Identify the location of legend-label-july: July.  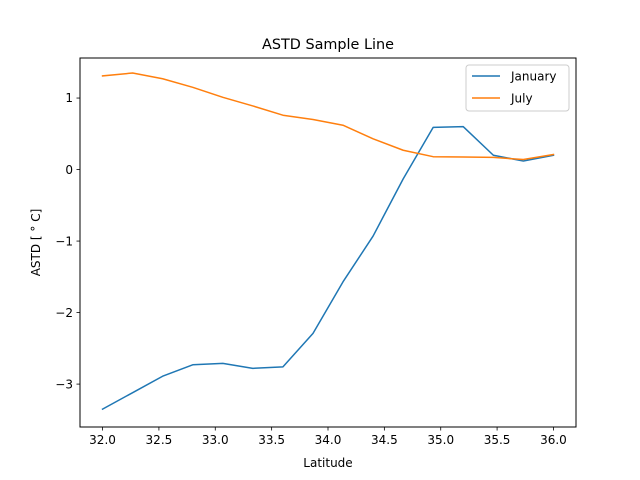
(521, 99).